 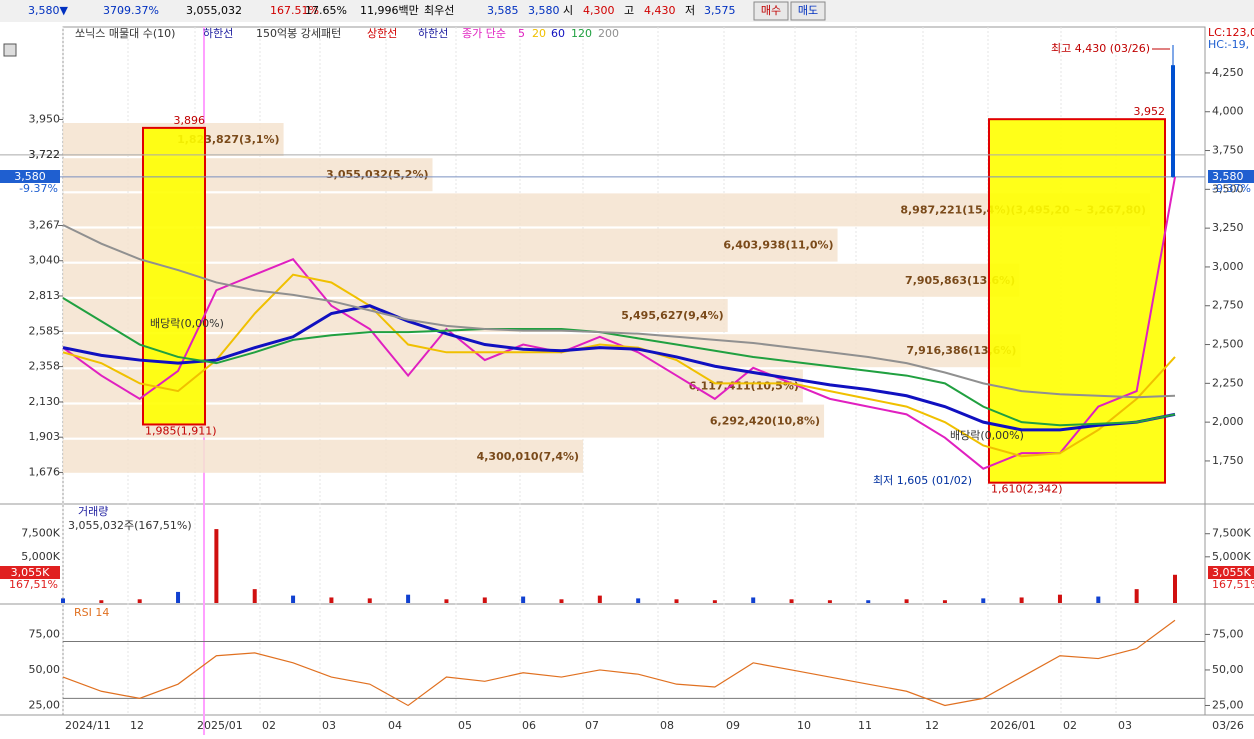 I want to click on current-change-left: -9.37%, so click(x=38, y=188).